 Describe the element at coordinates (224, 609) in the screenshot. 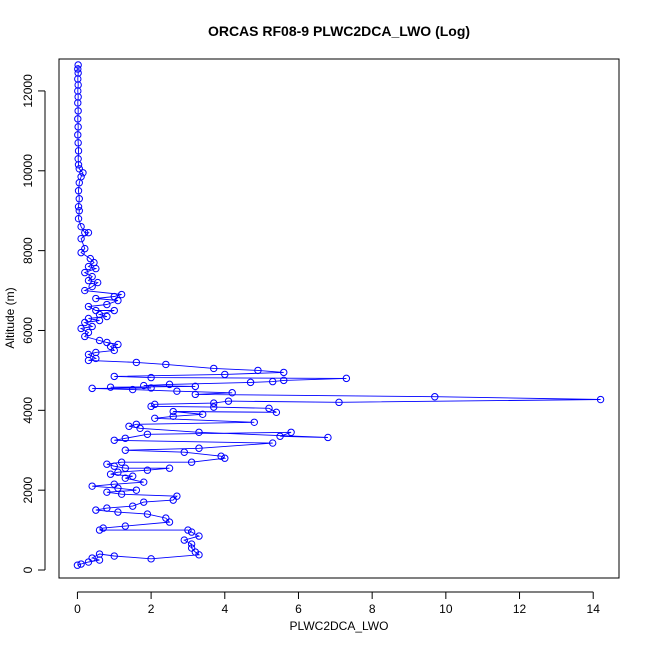

I see `x-tick-label: 4` at that location.